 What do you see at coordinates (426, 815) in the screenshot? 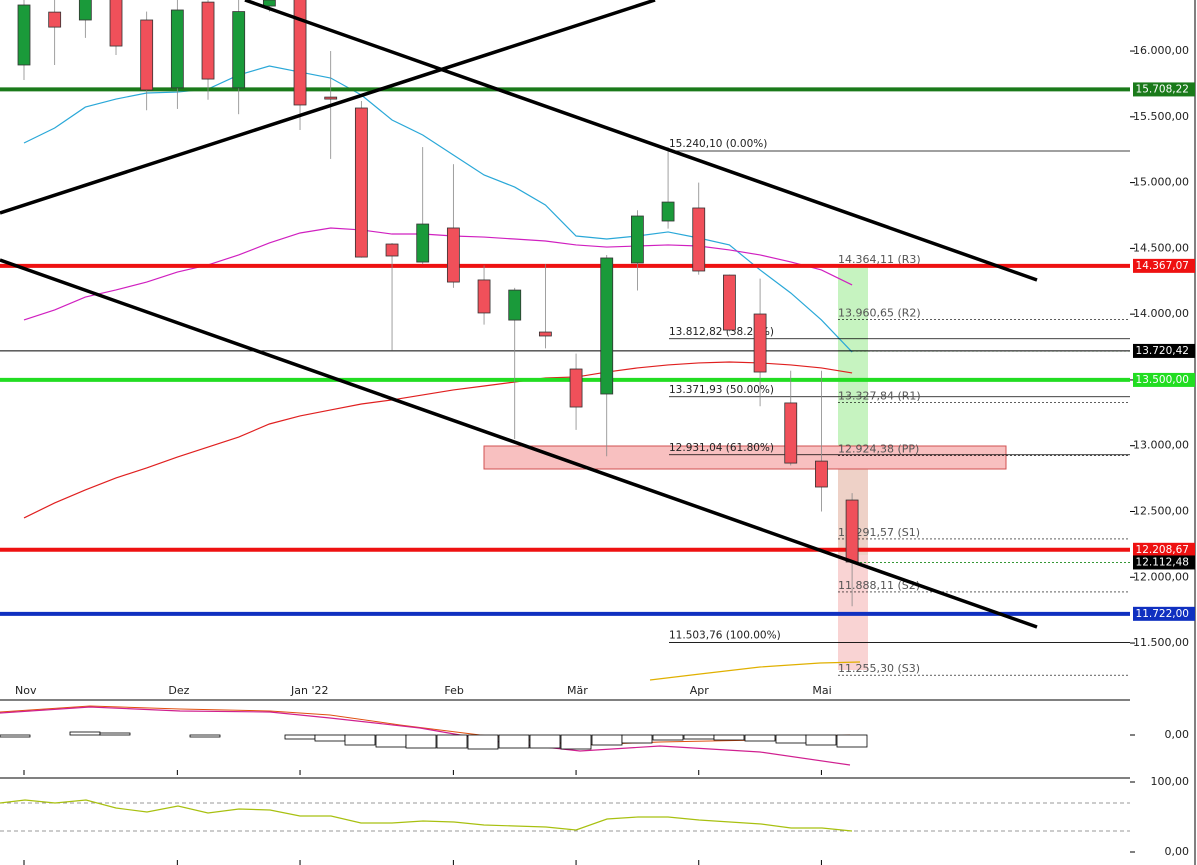
I see `stochastic-line` at bounding box center [426, 815].